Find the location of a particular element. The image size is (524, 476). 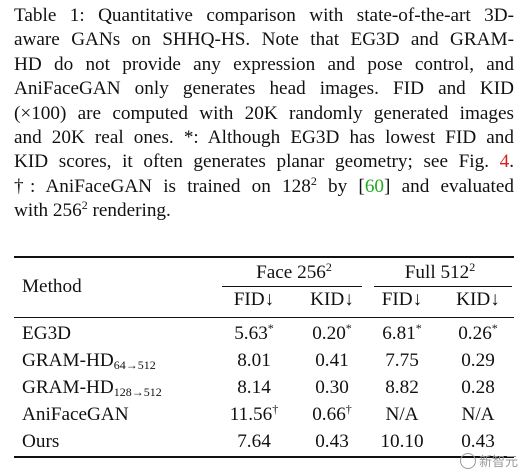

face-fid-cell: 7.64 is located at coordinates (254, 441).